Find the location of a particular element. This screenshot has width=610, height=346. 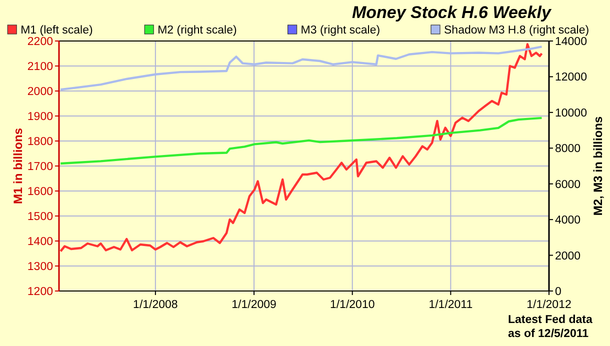

y2-tick-label: 8000 is located at coordinates (568, 149).